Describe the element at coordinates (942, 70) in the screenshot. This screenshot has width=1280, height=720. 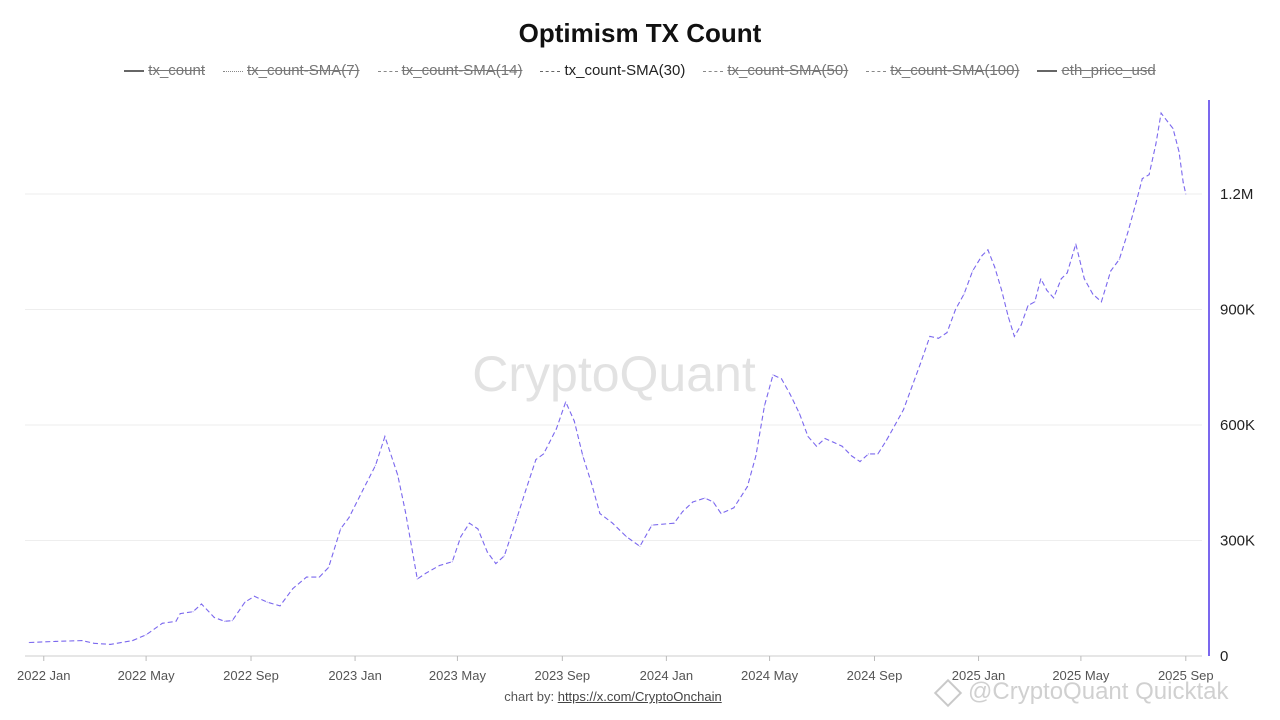
I see `legend-item-5: tx_count-SMA(100)` at that location.